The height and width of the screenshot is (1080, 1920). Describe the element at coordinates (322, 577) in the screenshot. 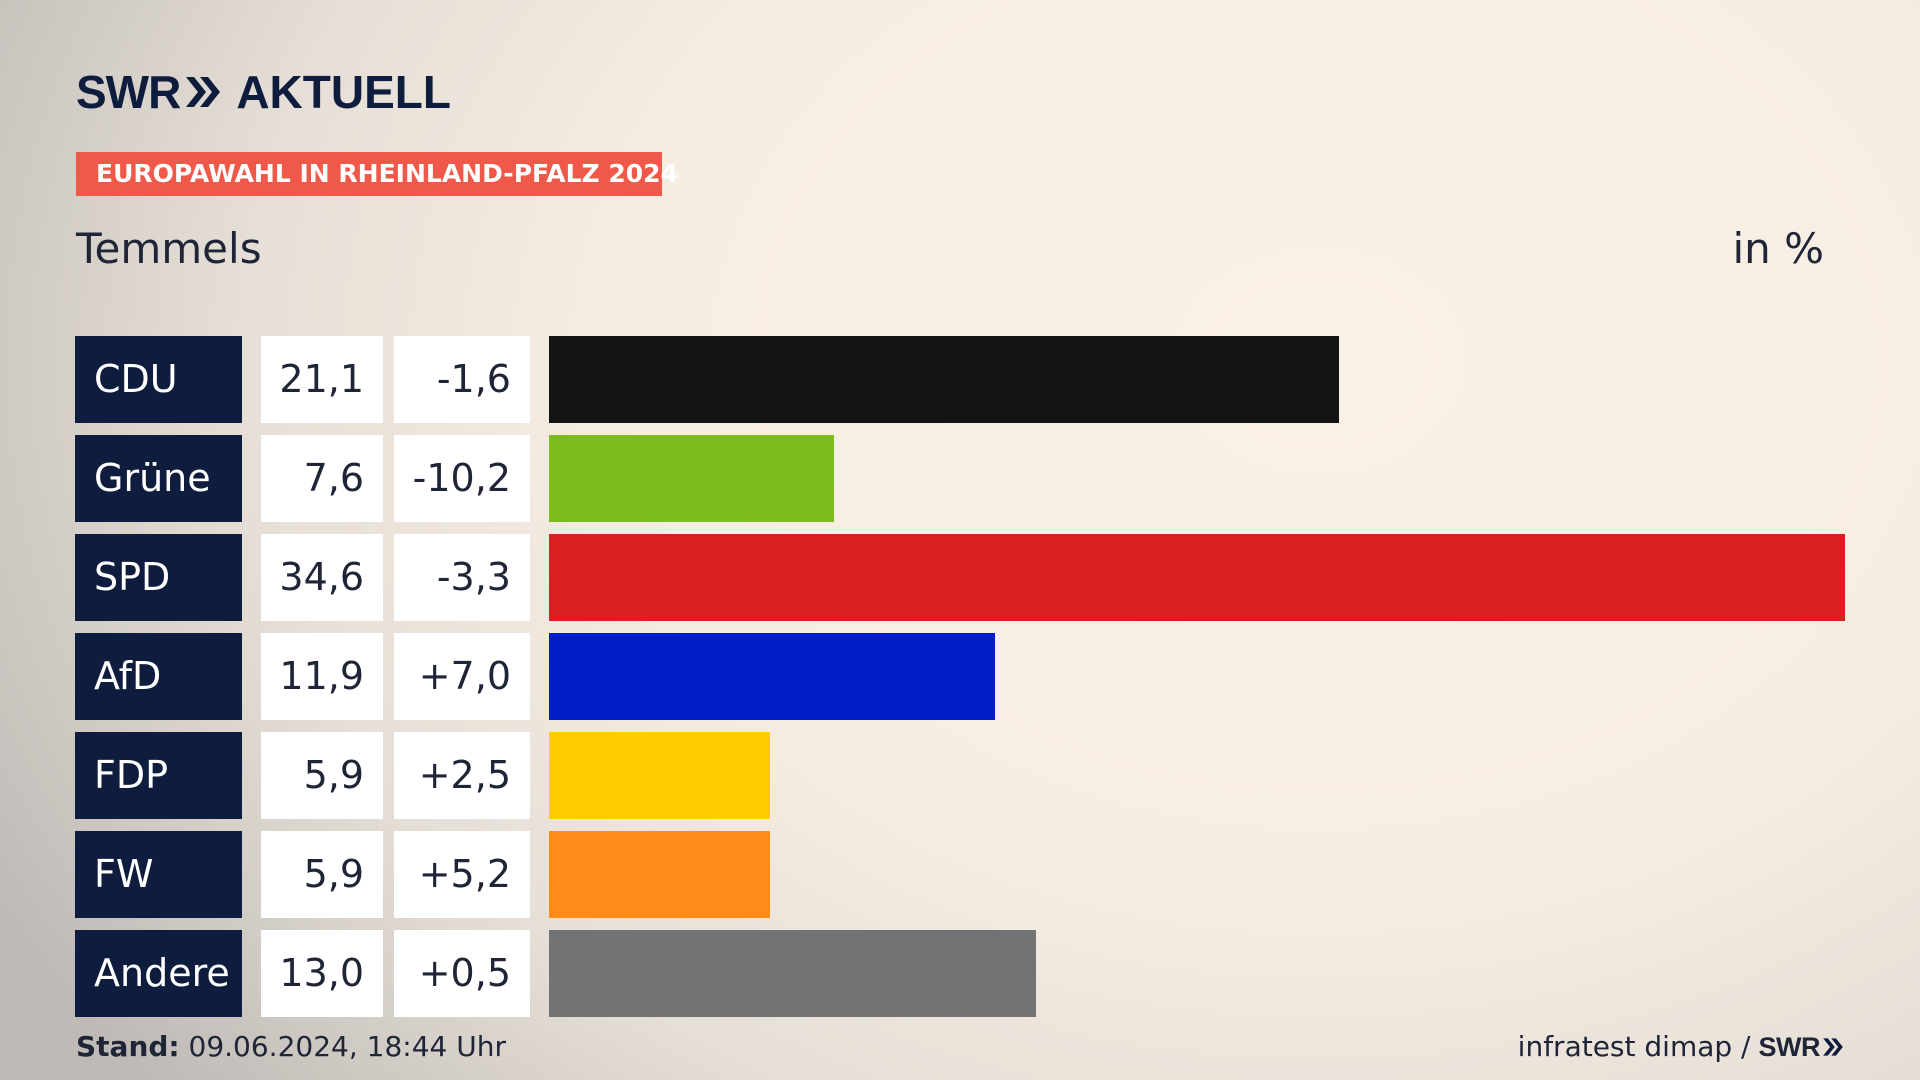

I see `share-value: 34,6` at that location.